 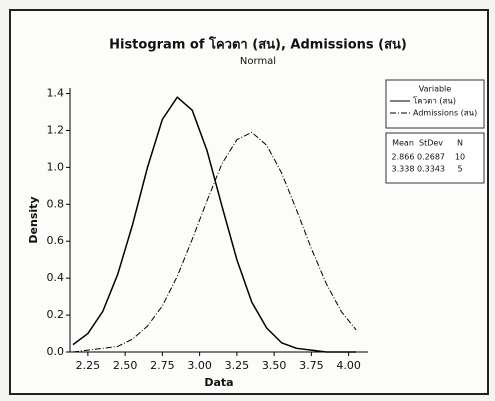 I want to click on legend-label: โควตา (สน), so click(x=434, y=101).